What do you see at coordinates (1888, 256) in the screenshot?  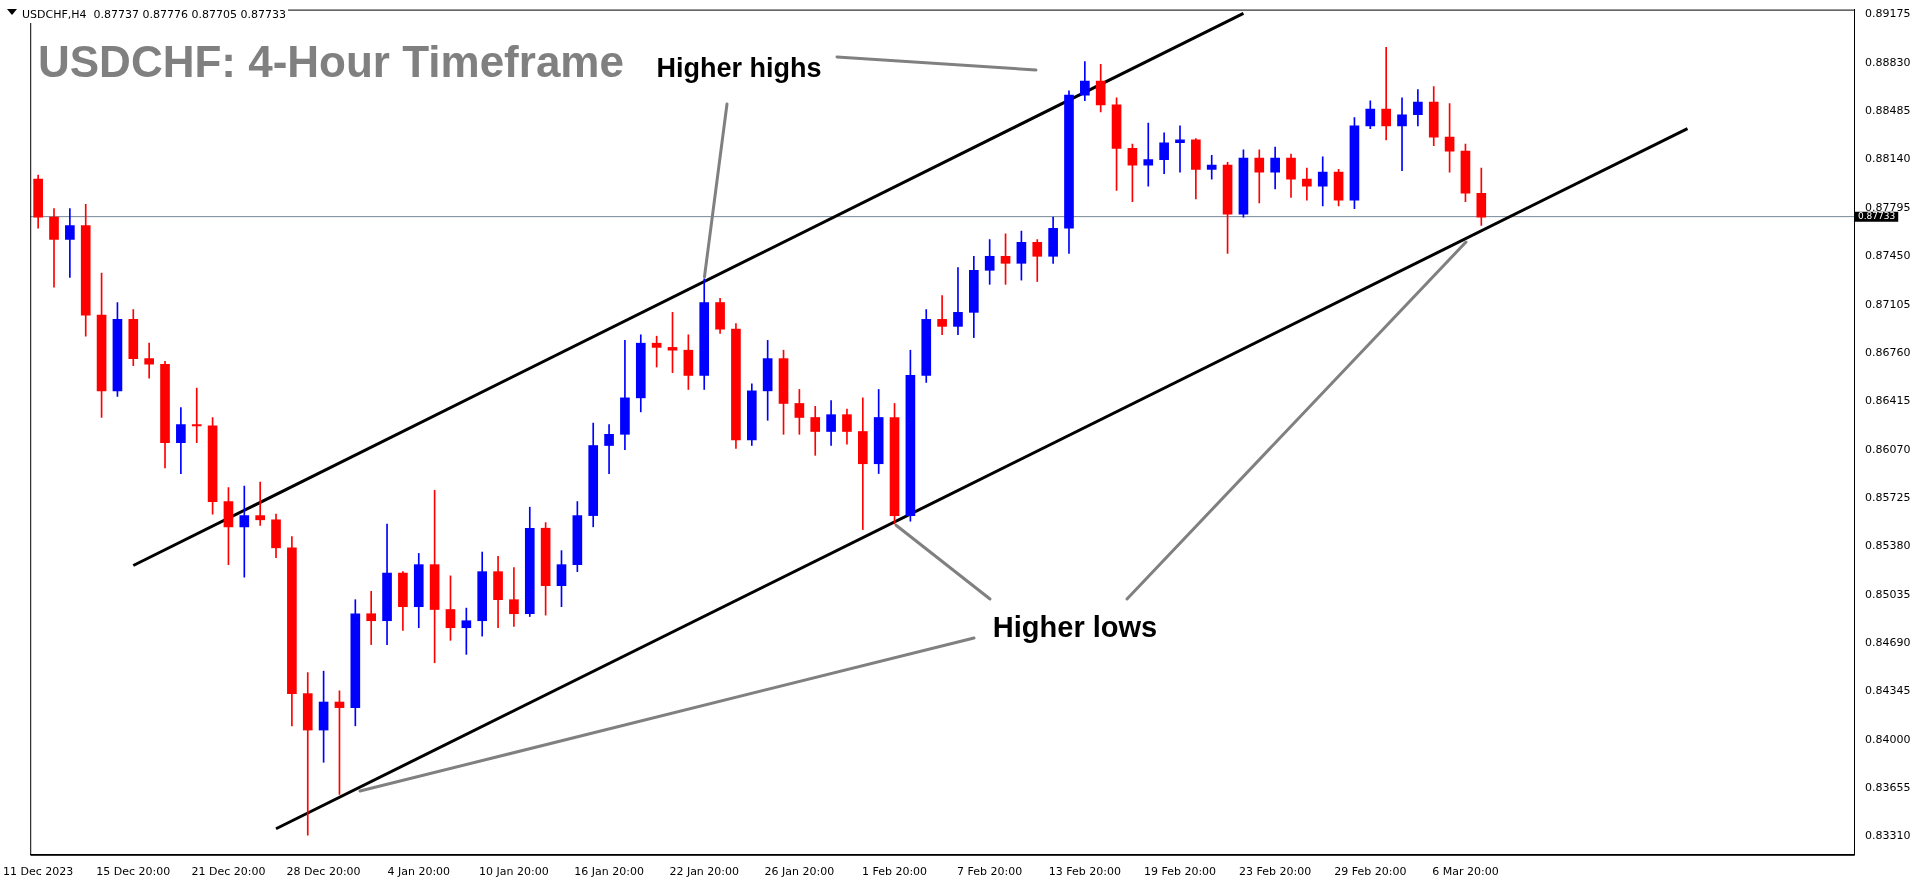 I see `y-tick-label: 0.87450` at bounding box center [1888, 256].